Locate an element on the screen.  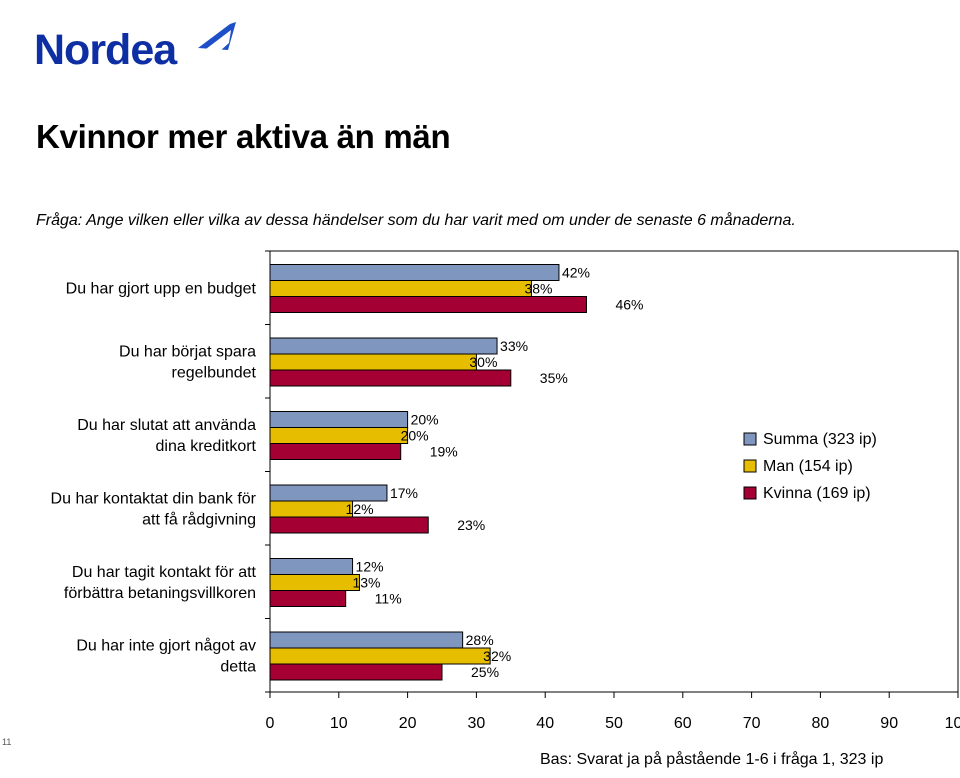
data-label: 42% is located at coordinates (576, 273).